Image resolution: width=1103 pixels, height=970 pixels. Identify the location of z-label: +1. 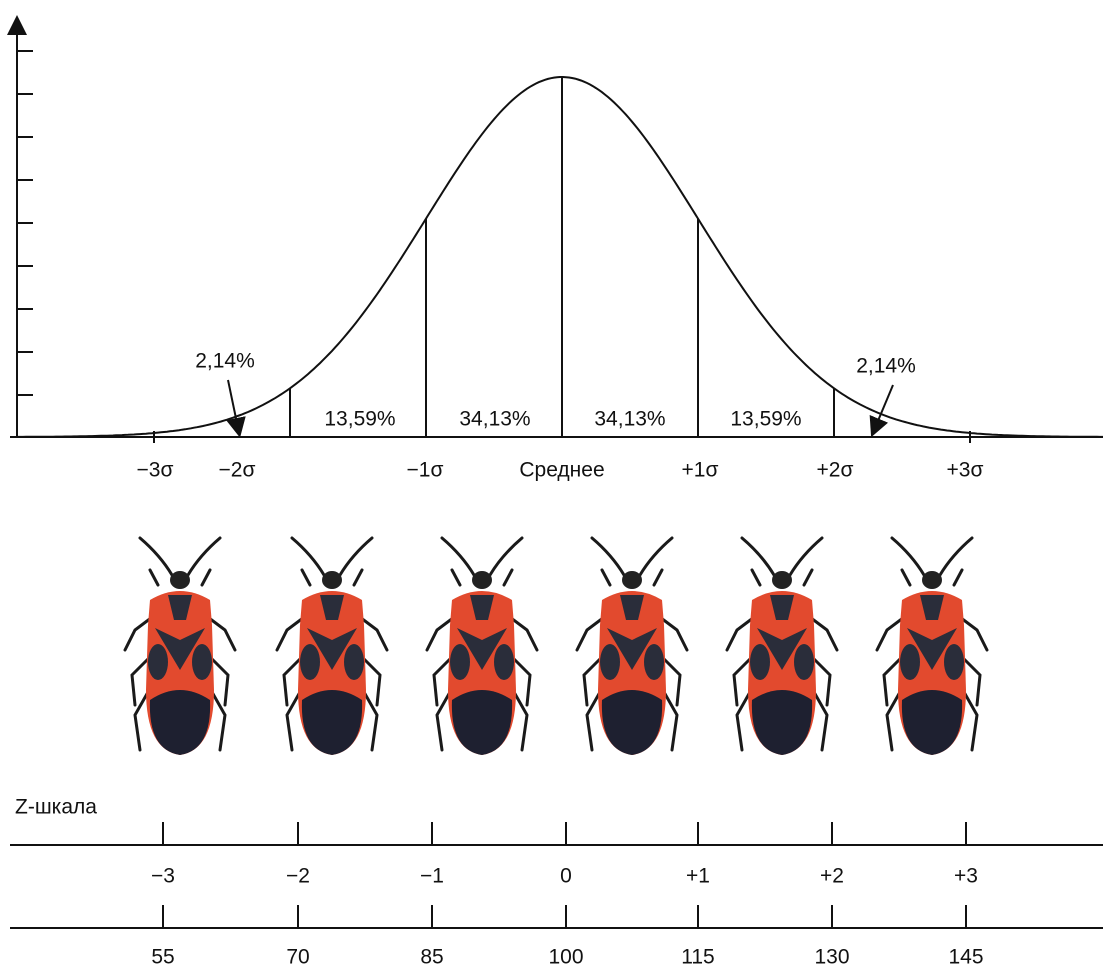
(698, 876).